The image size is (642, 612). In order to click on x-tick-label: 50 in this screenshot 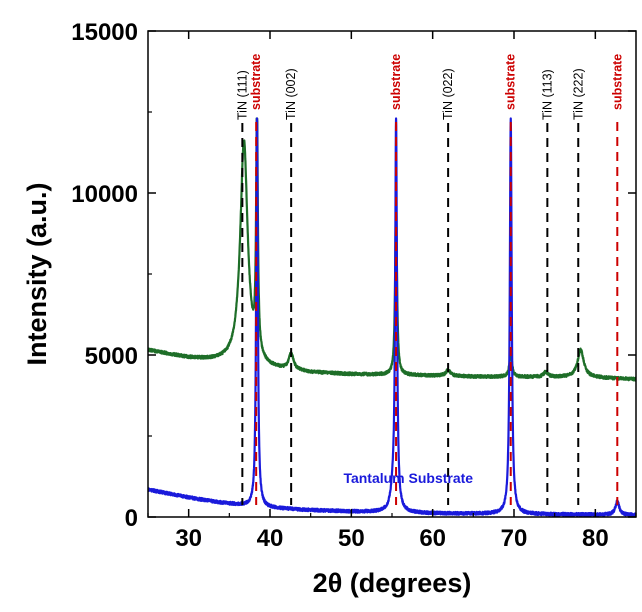, I will do `click(351, 538)`.